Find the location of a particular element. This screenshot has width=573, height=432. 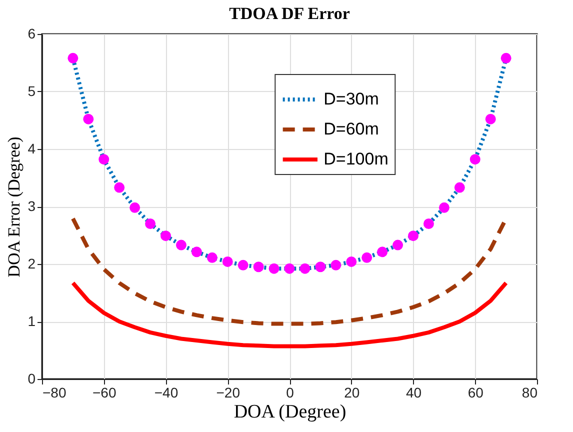

y-tick-label: 1 is located at coordinates (32, 321).